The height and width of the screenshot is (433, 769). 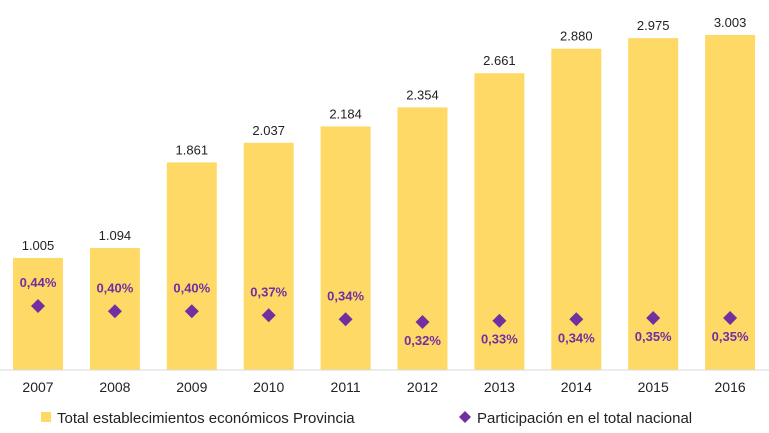 I want to click on diamond-marker-2008, so click(x=114, y=311).